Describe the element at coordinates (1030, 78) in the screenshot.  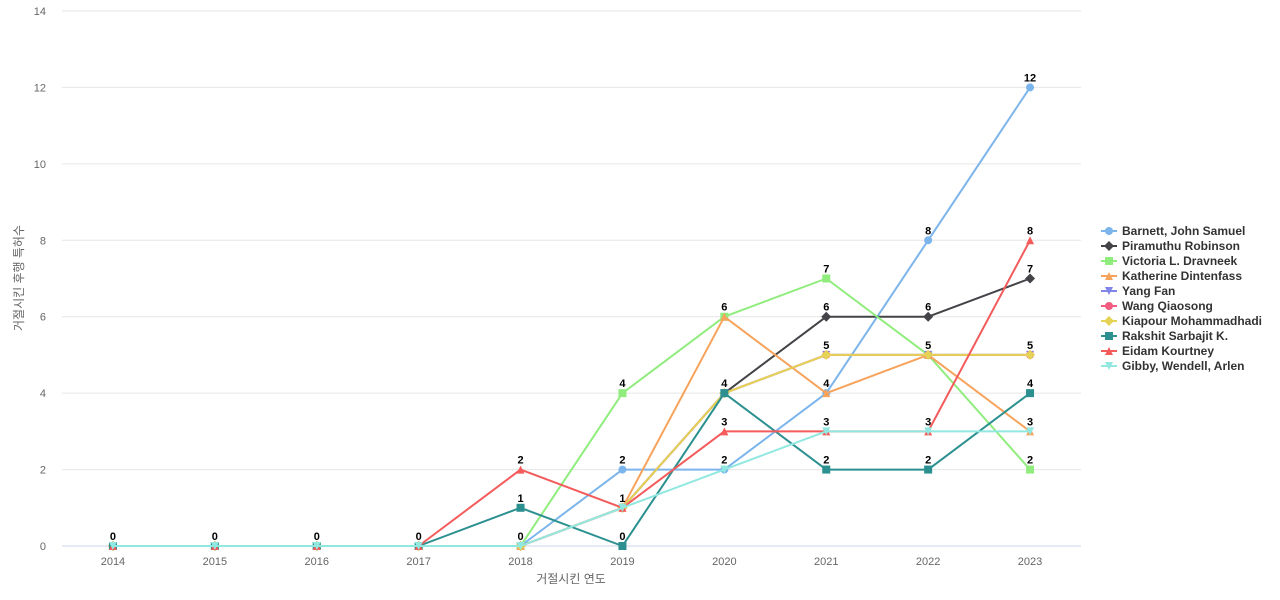
I see `data-label: 12` at that location.